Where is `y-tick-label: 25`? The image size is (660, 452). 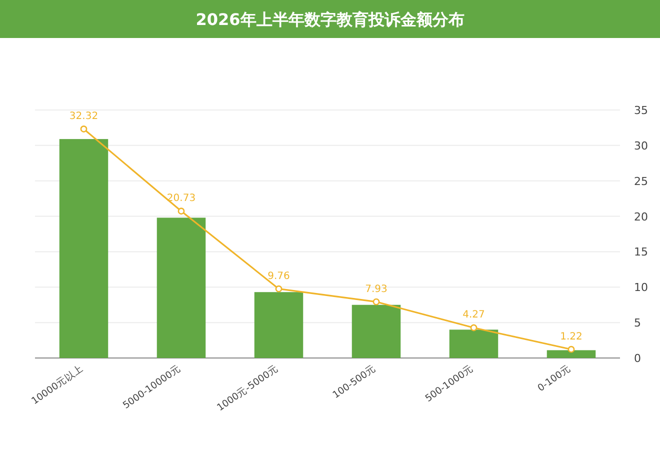
y-tick-label: 25 is located at coordinates (641, 181).